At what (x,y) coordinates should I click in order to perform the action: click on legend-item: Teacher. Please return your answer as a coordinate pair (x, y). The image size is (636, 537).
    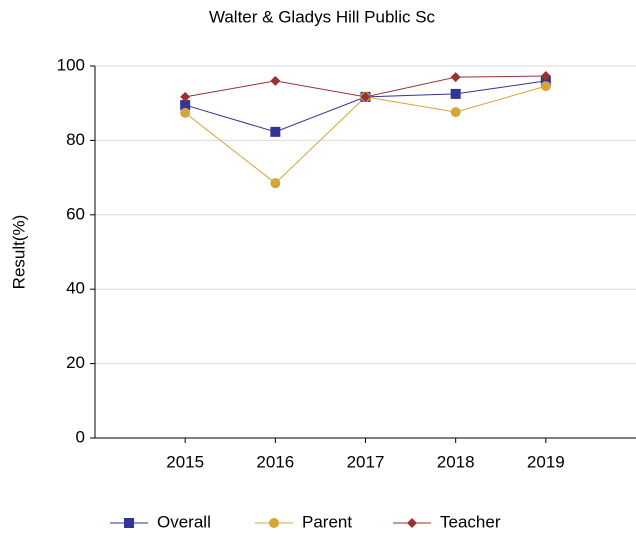
    Looking at the image, I should click on (447, 521).